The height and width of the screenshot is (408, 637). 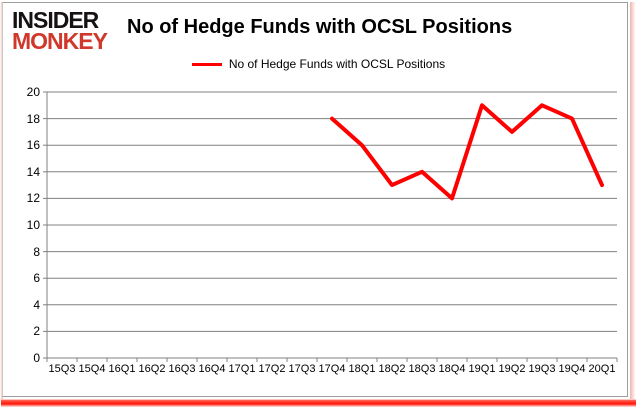 I want to click on x-axis-label: 17Q4, so click(x=332, y=369).